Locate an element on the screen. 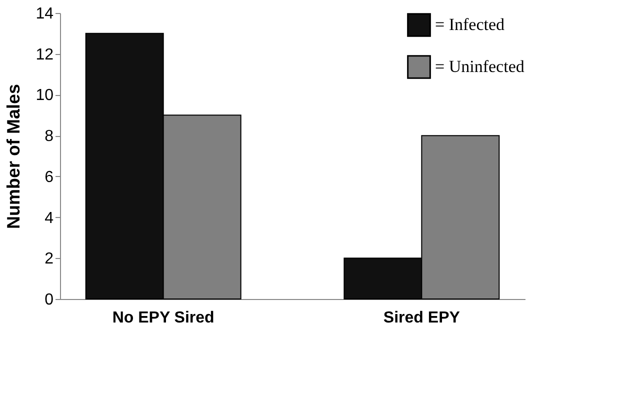  y-tick-label: 12 is located at coordinates (45, 55).